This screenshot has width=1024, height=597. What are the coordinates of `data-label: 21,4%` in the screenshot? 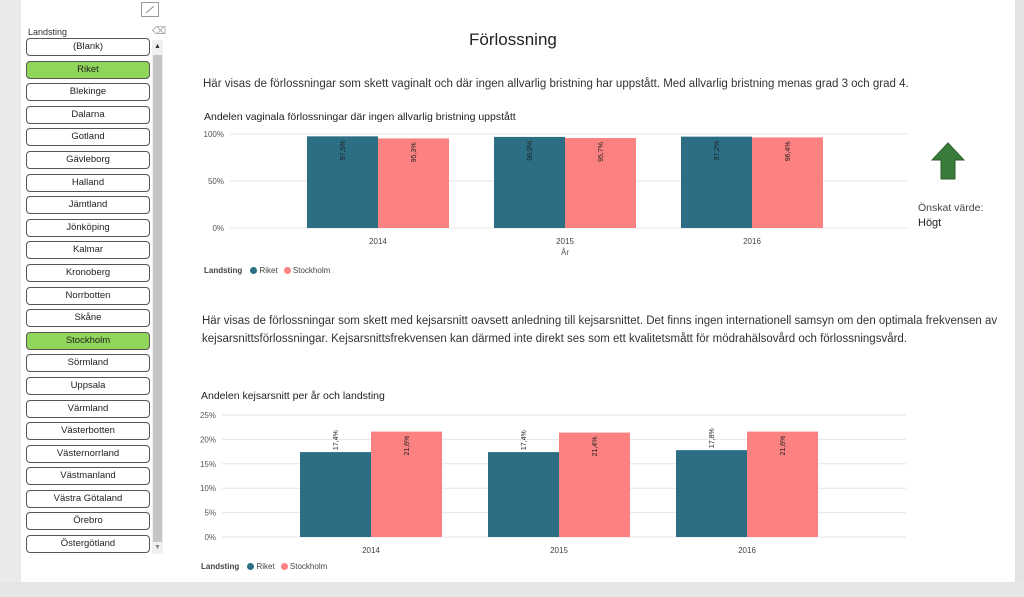 It's located at (595, 447).